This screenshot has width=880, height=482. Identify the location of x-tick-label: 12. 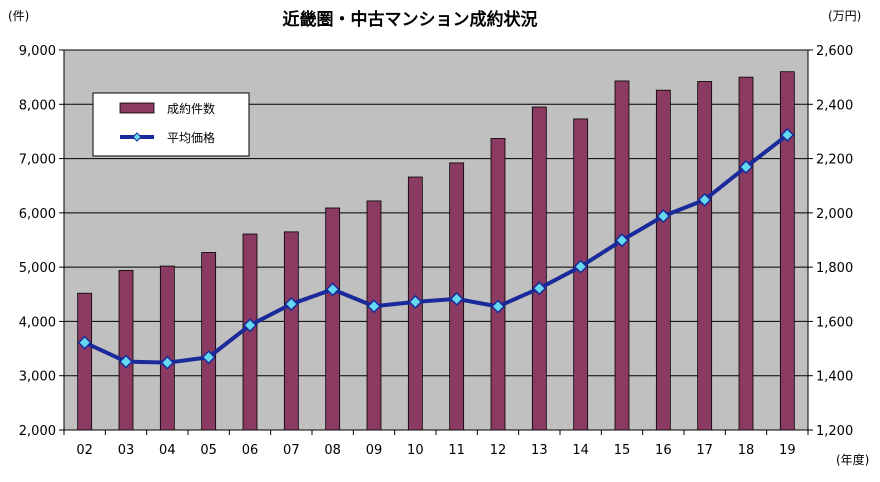
(498, 450).